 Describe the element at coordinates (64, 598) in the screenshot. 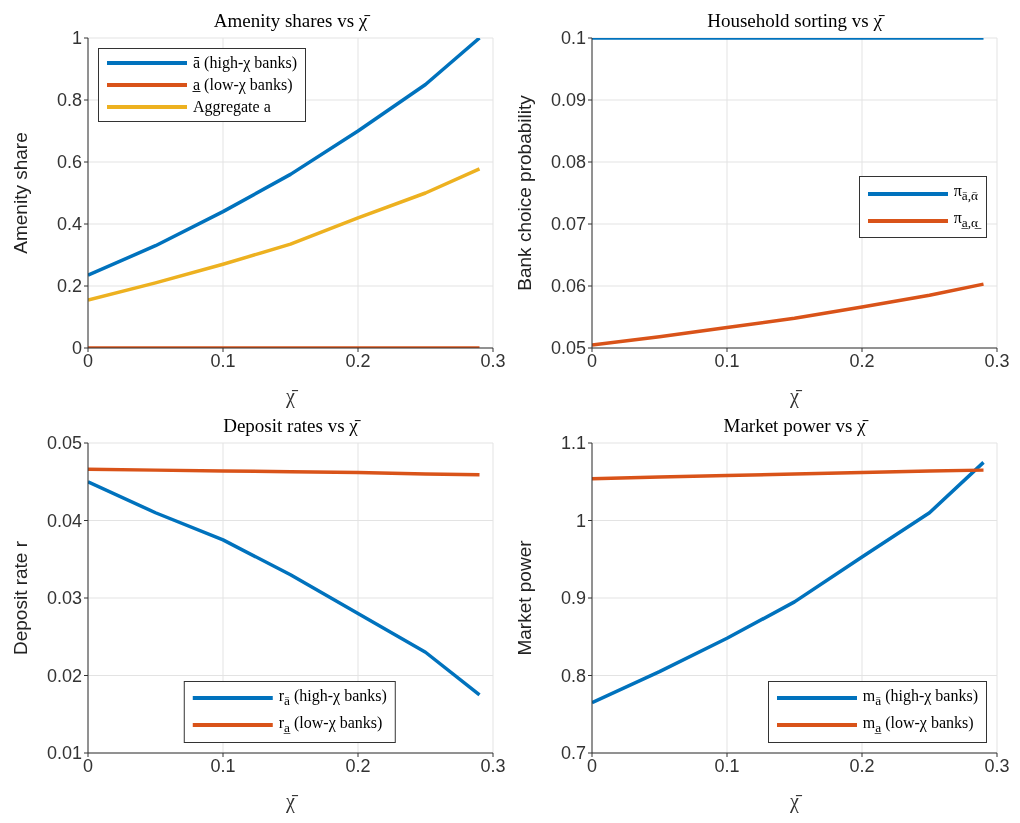

I see `y-tick-label: 0.03` at that location.